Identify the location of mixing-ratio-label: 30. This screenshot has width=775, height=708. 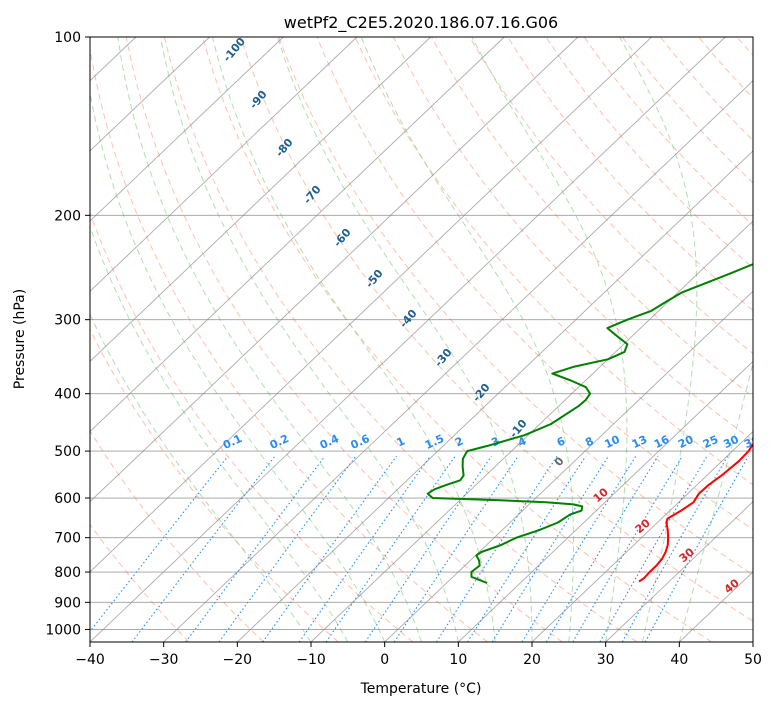
(731, 442).